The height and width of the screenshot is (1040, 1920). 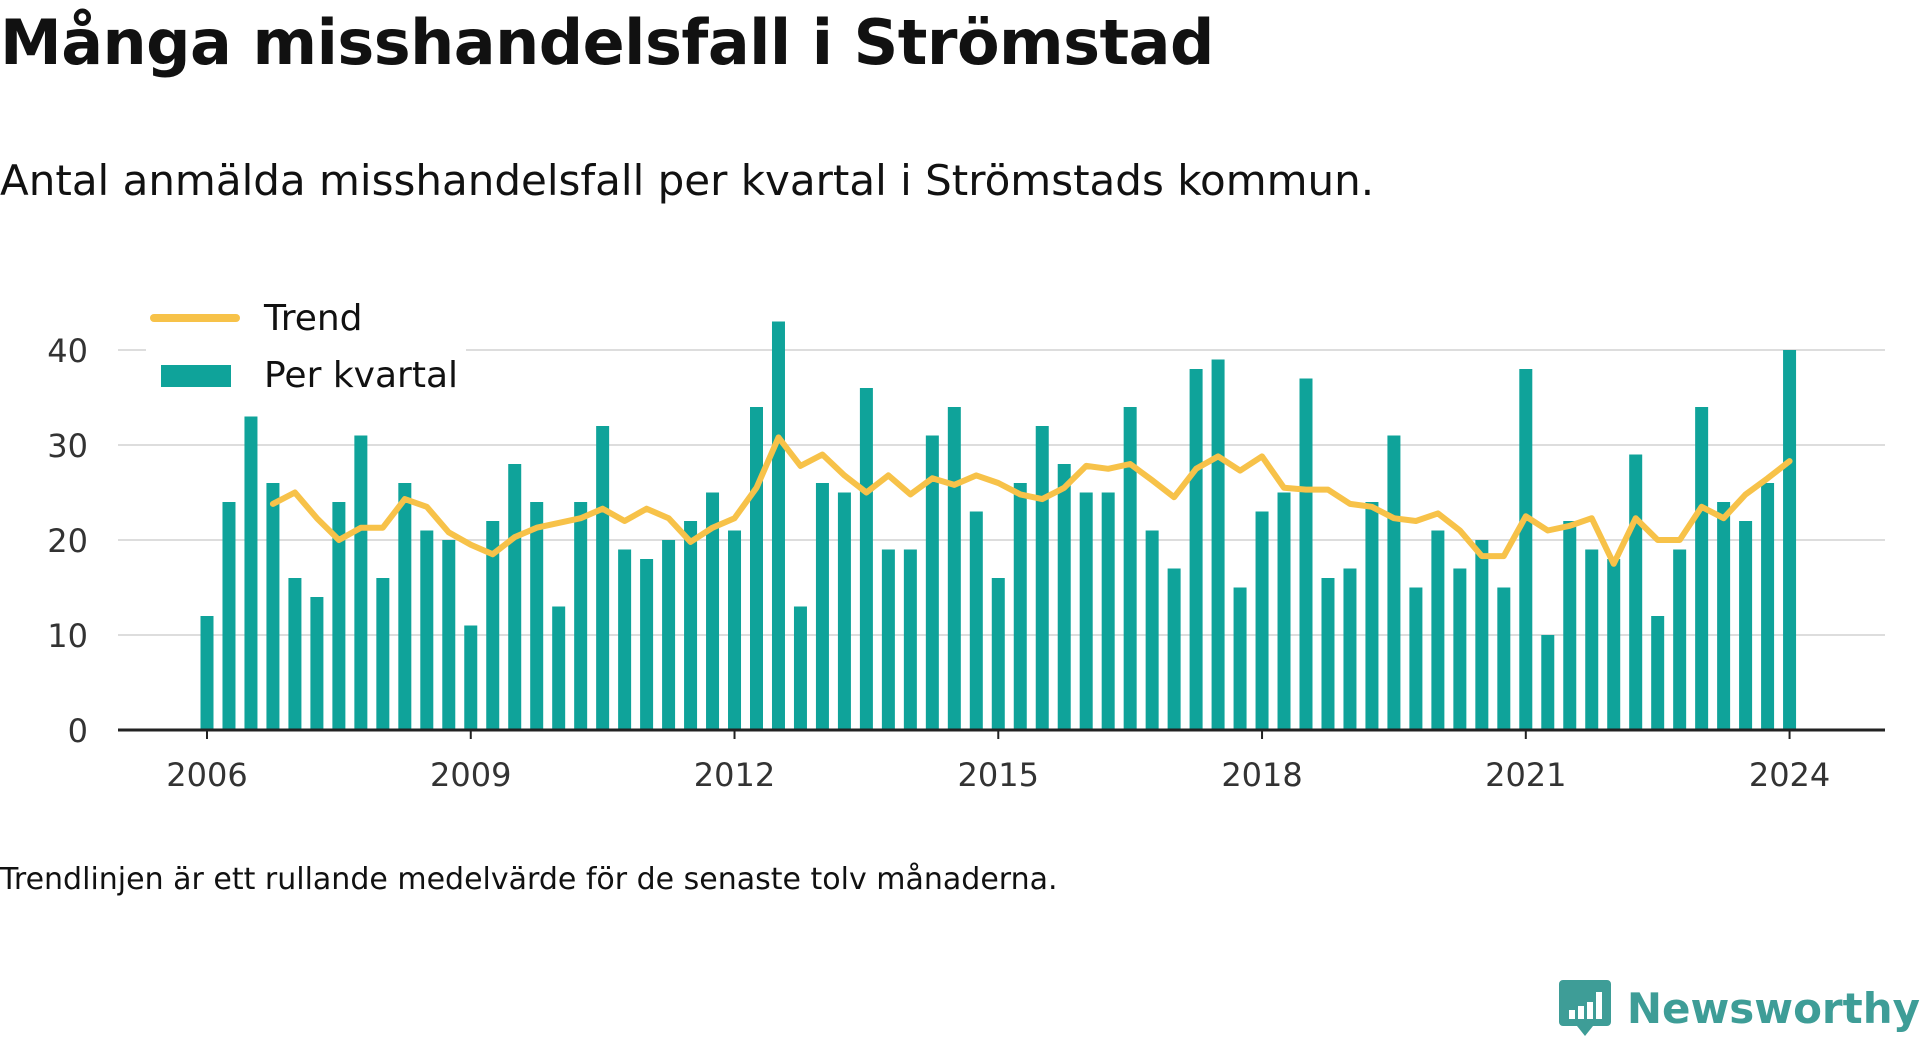 What do you see at coordinates (67, 636) in the screenshot?
I see `y-tick-label: 10` at bounding box center [67, 636].